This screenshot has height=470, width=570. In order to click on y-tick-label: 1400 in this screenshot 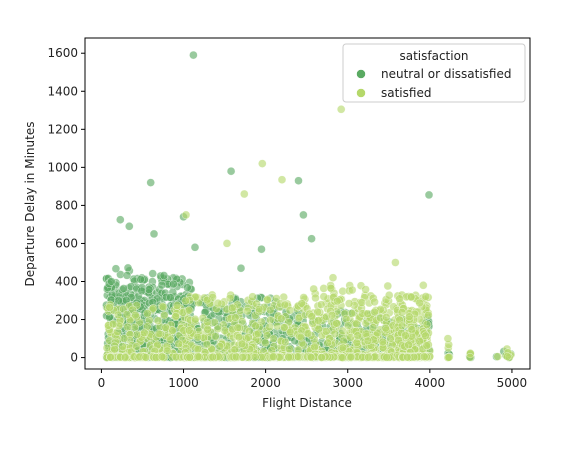, I will do `click(62, 91)`.